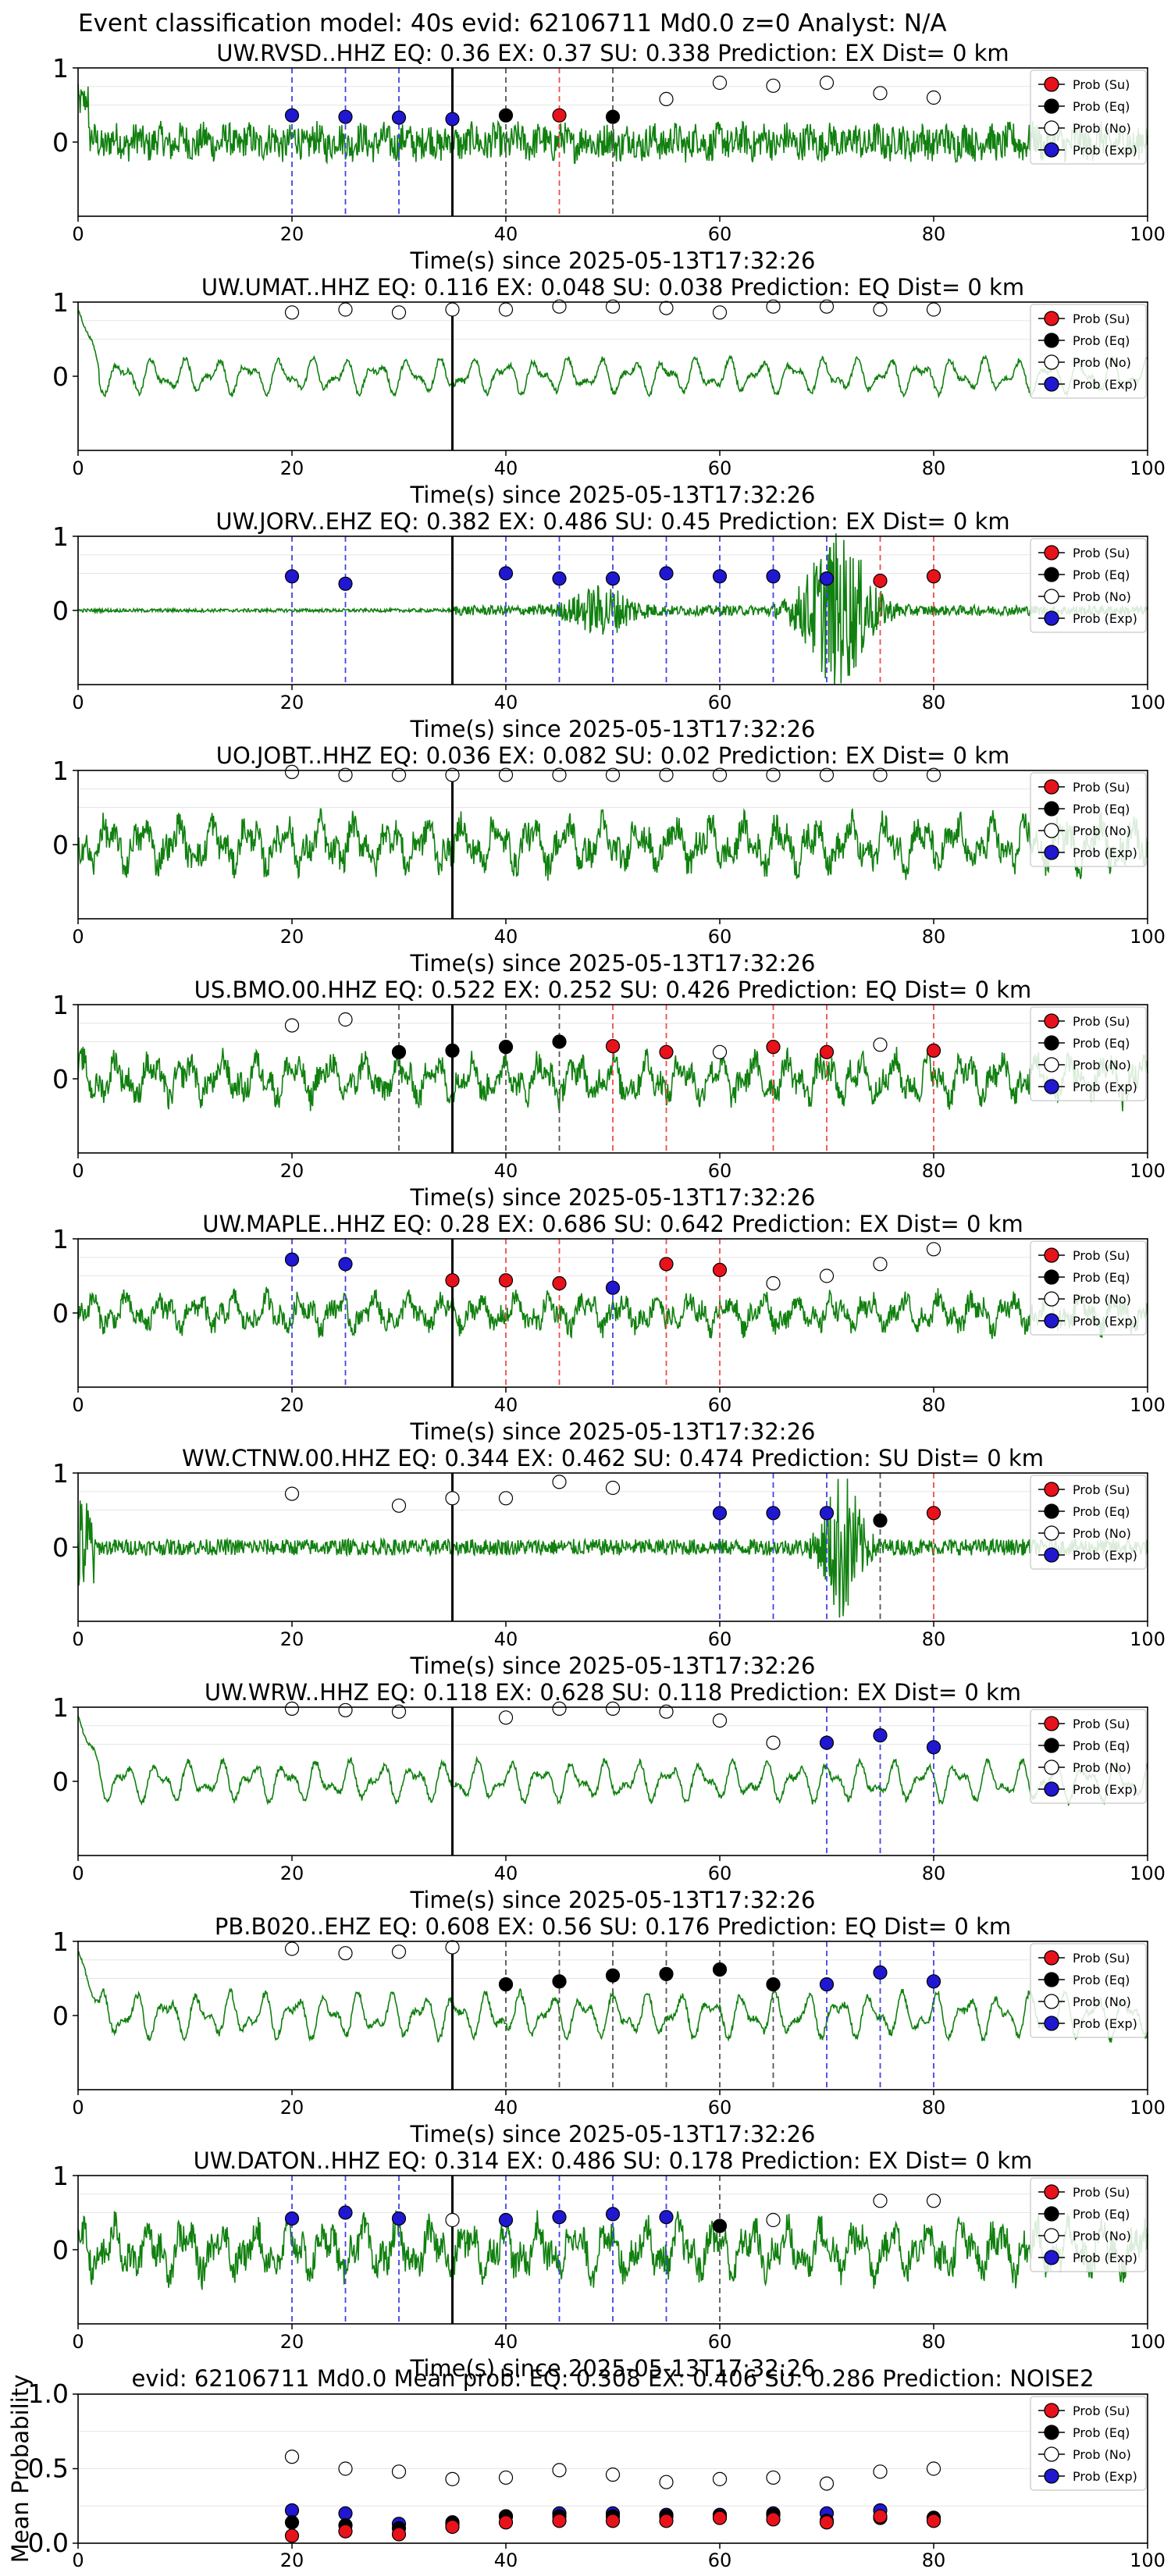 This screenshot has height=2576, width=1171. What do you see at coordinates (612, 1548) in the screenshot?
I see `waveform-trace` at bounding box center [612, 1548].